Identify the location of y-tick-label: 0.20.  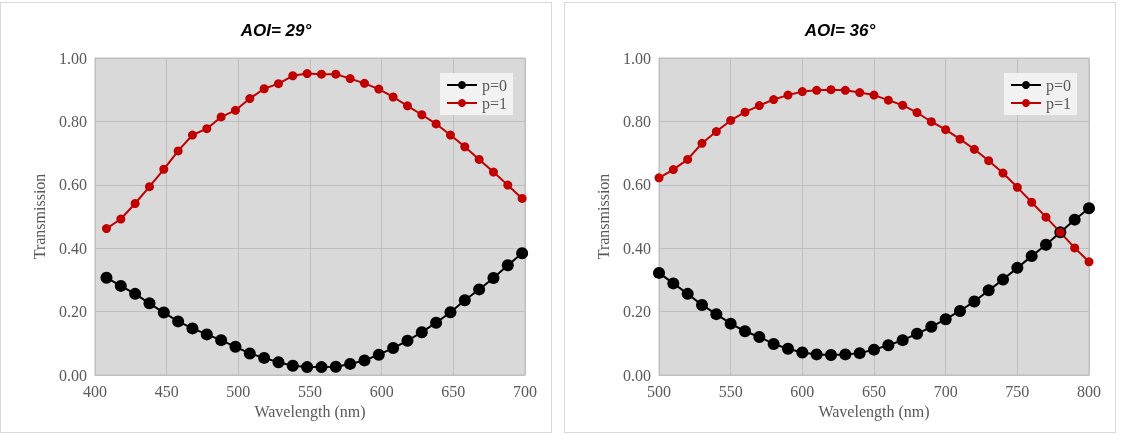
(637, 312).